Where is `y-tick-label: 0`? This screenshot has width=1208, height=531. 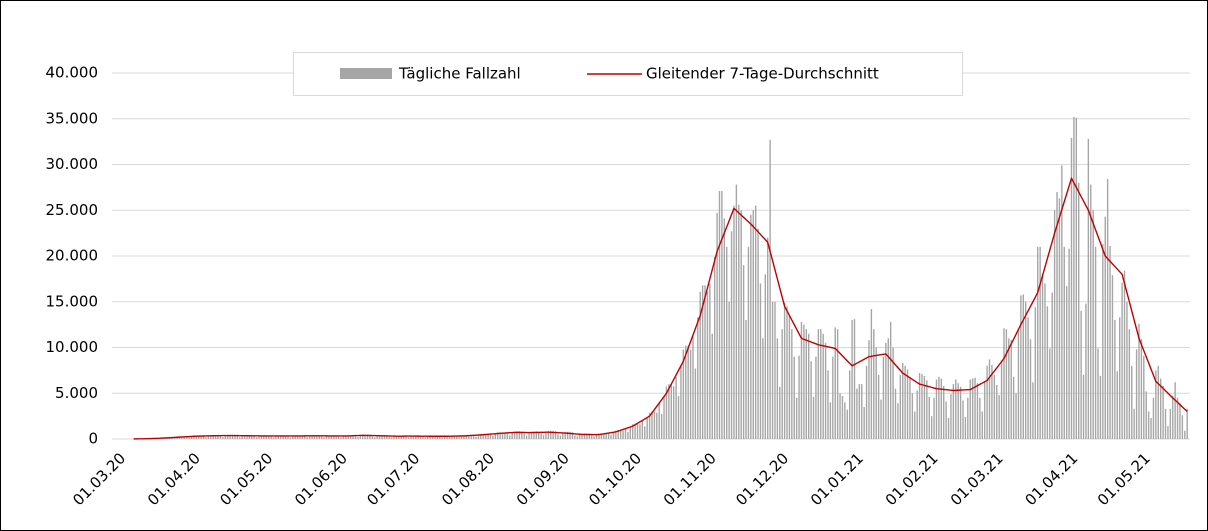 y-tick-label: 0 is located at coordinates (93, 439).